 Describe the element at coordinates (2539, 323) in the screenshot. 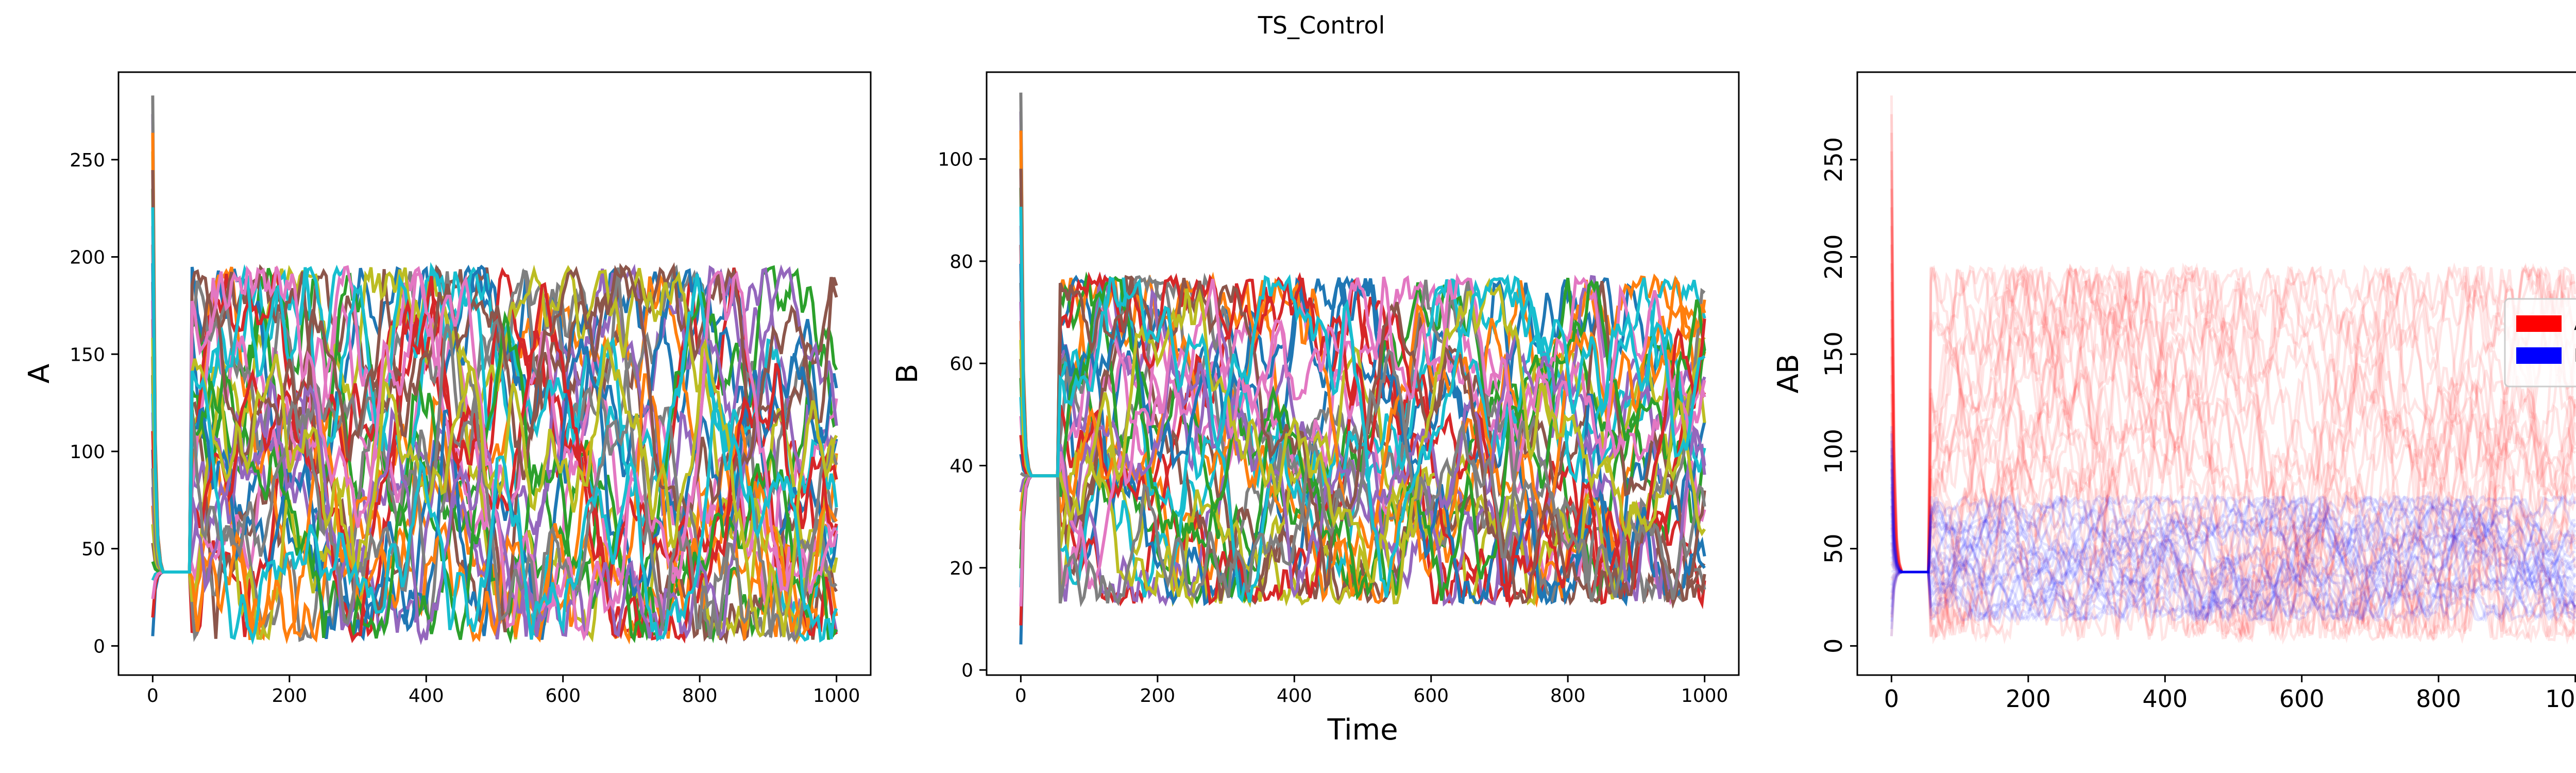

I see `legend-swatch-a` at that location.